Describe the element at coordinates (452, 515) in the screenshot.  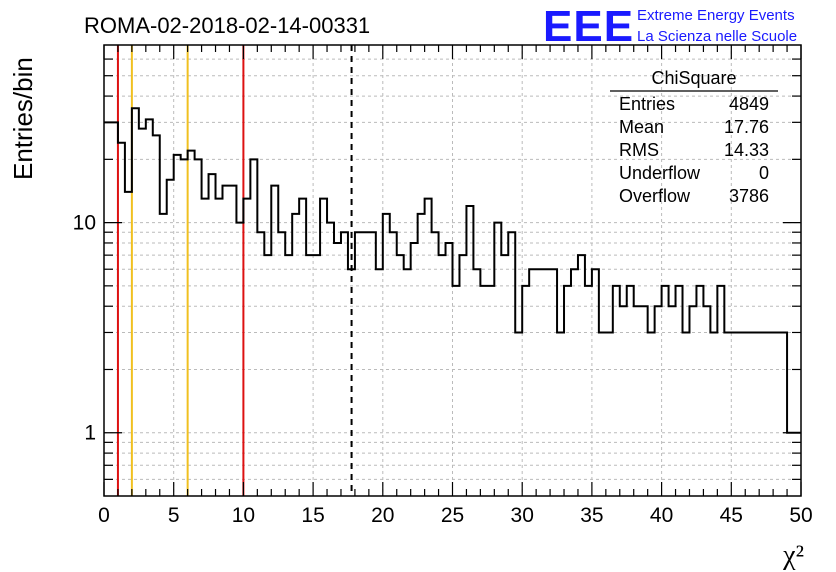
I see `x-tick-label: 25` at that location.